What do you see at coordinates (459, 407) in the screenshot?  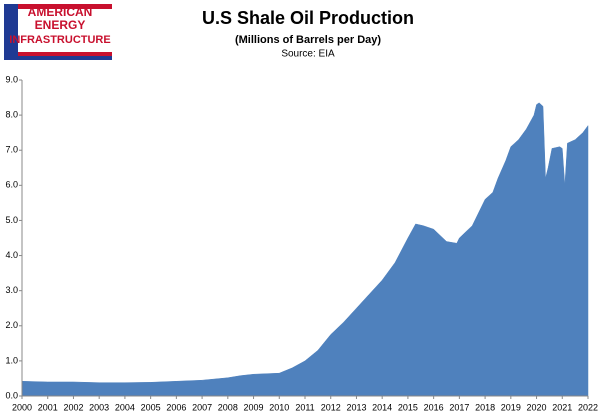 I see `x-tick-label: 2017` at bounding box center [459, 407].